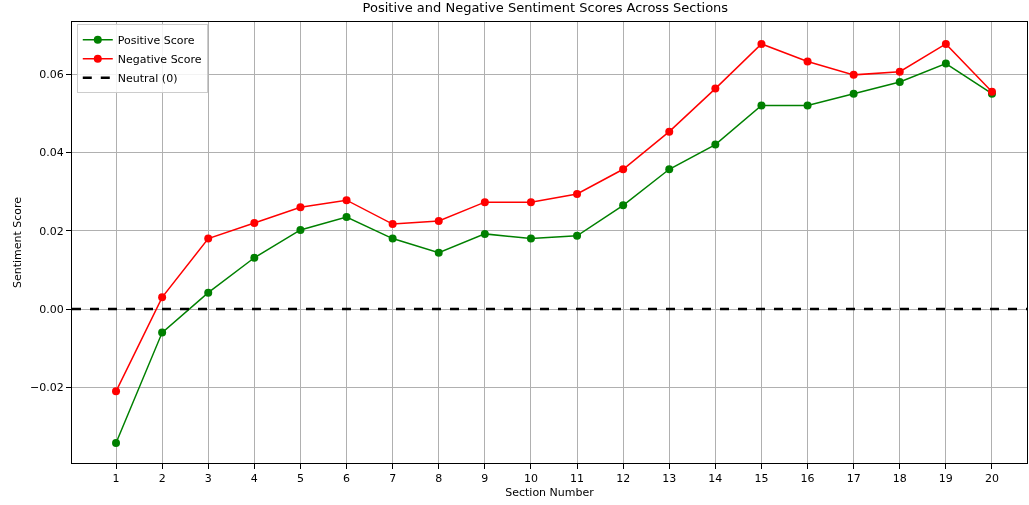 The width and height of the screenshot is (1029, 505). I want to click on x-tick-label: 3, so click(208, 479).